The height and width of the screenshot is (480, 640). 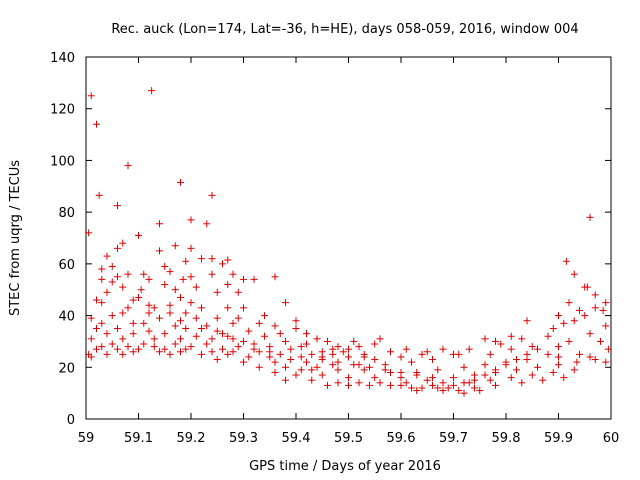 What do you see at coordinates (62, 58) in the screenshot?
I see `y-tick-label: 140` at bounding box center [62, 58].